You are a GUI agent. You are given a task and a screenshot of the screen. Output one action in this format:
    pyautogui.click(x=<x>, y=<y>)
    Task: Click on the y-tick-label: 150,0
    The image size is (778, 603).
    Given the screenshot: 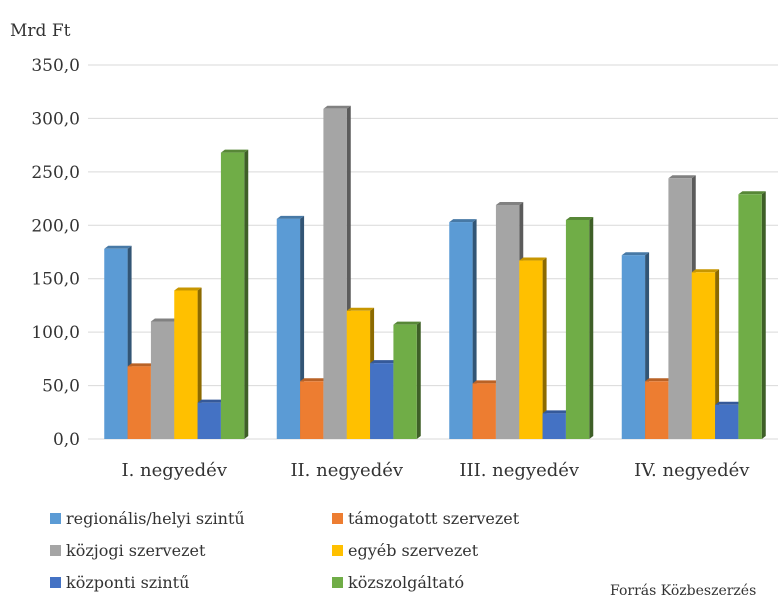 What is the action you would take?
    pyautogui.click(x=55, y=280)
    